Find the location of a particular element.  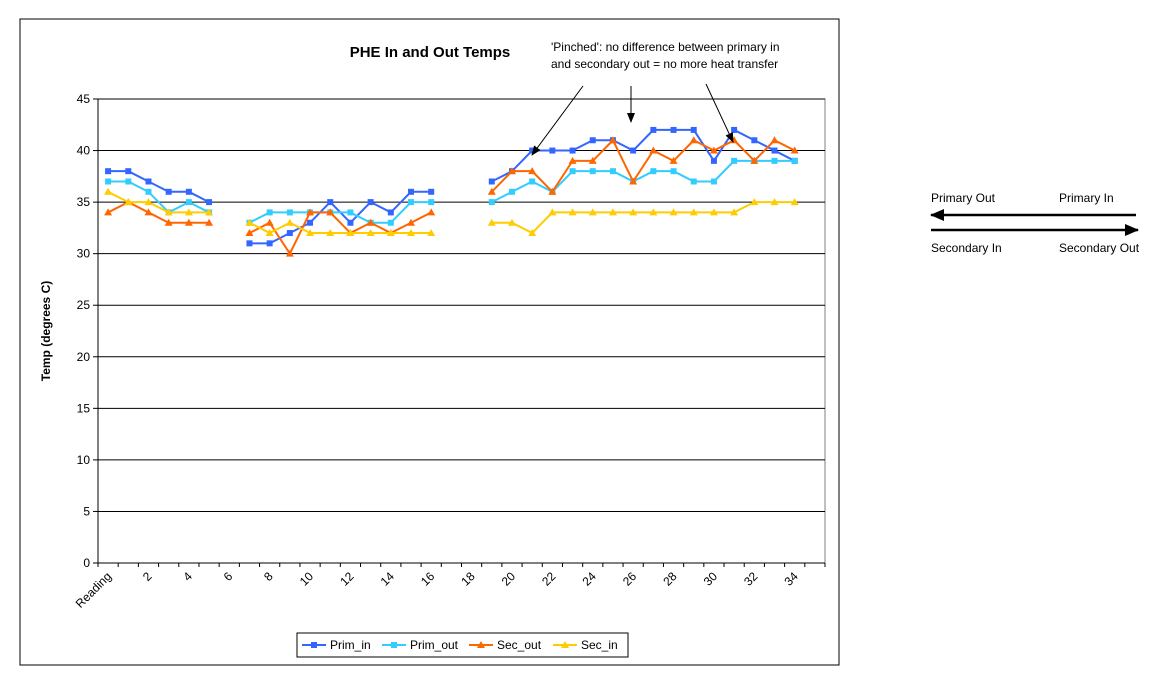

series-layer is located at coordinates (451, 191).